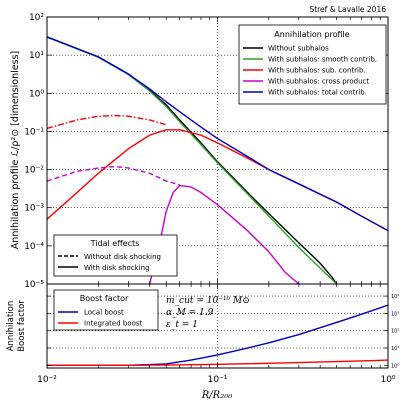  What do you see at coordinates (22, 326) in the screenshot?
I see `bottom-y-axis-label-line2: Boost factor` at bounding box center [22, 326].